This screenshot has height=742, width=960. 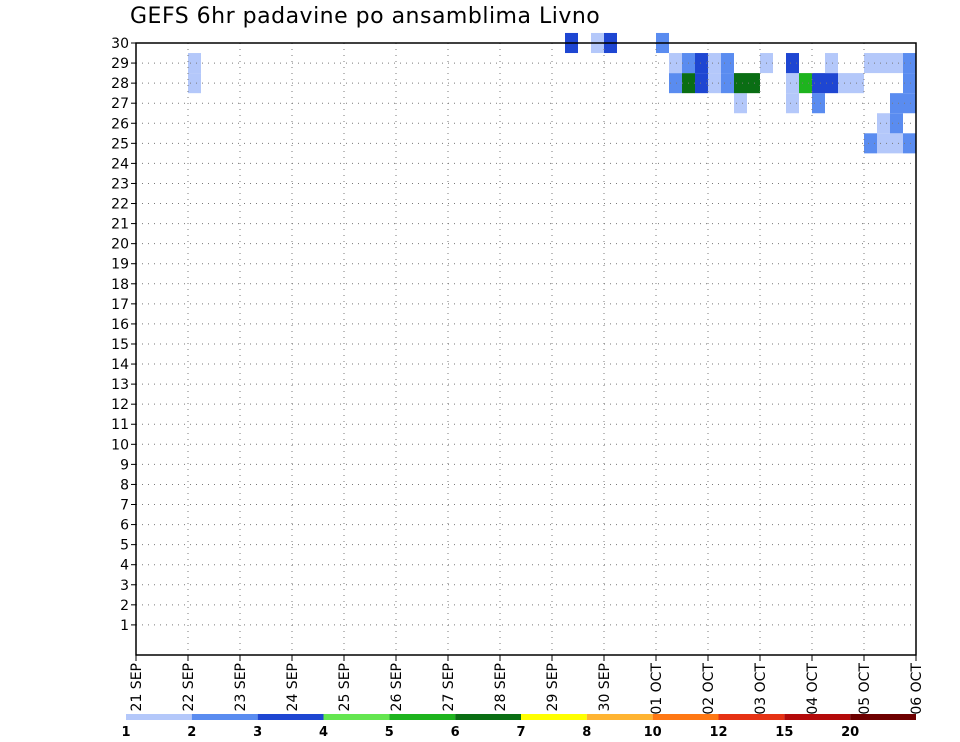 I want to click on legend-label: 4, so click(x=323, y=732).